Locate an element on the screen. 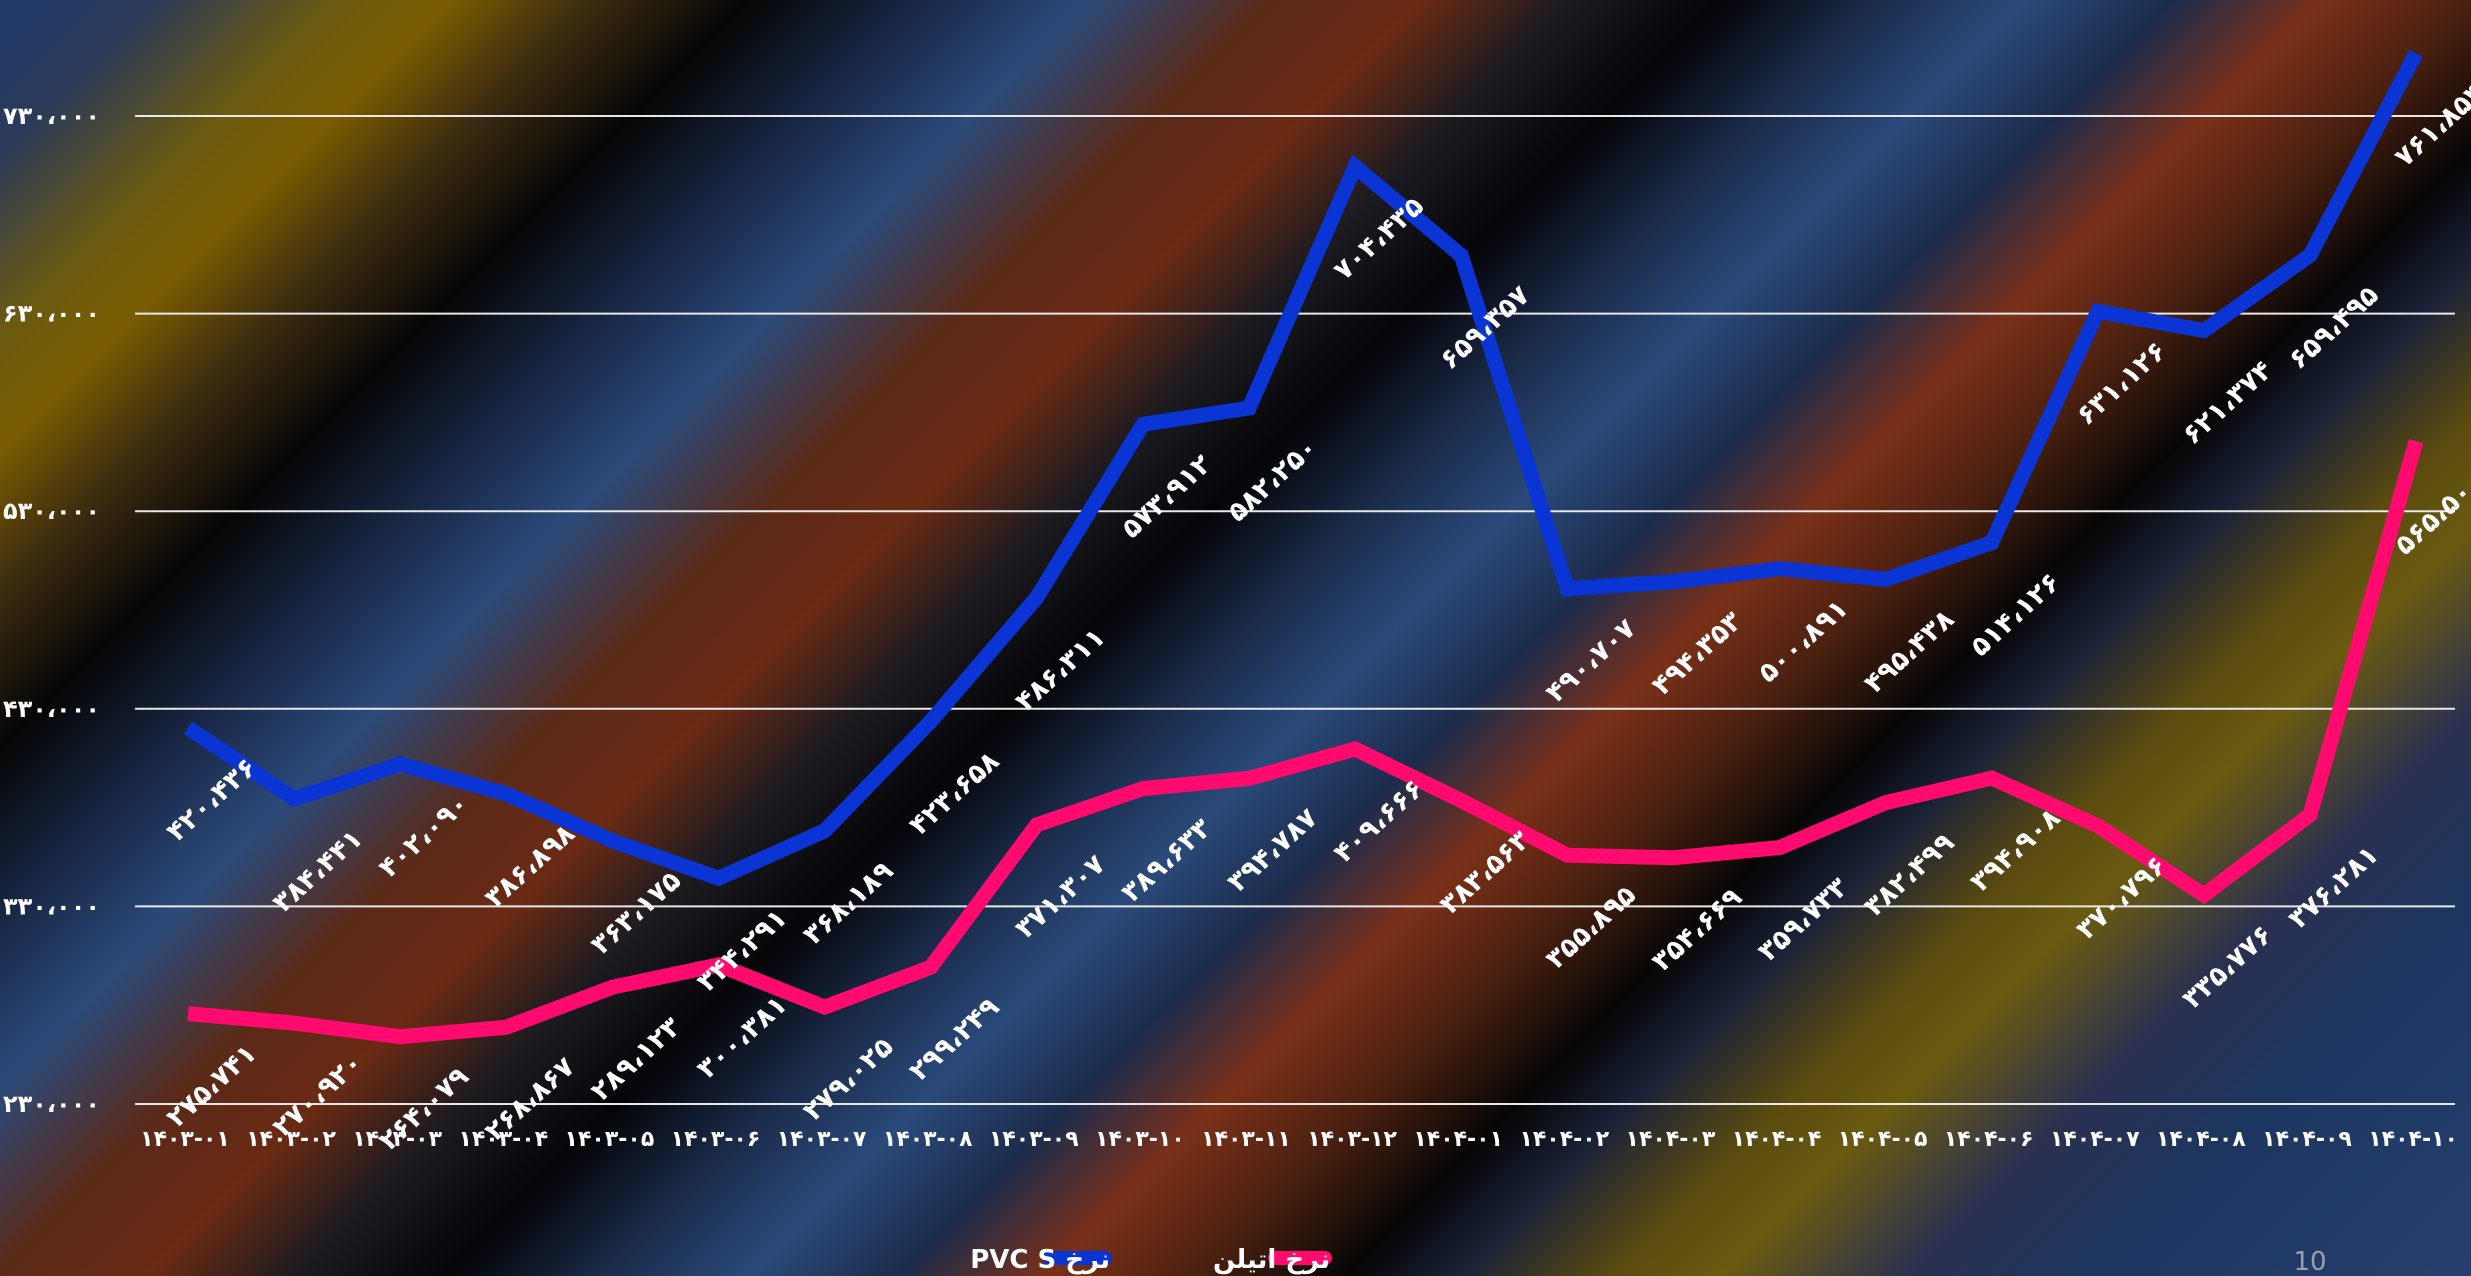 The image size is (2471, 1276). x-tick-label: ۱۴۰۳-۱۱ is located at coordinates (1246, 1139).